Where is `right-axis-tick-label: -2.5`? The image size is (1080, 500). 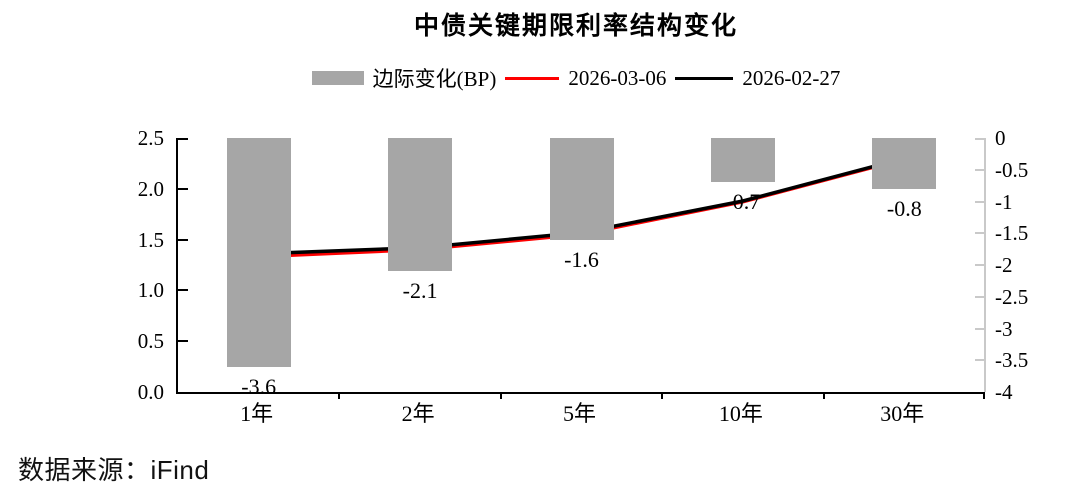
right-axis-tick-label: -2.5 is located at coordinates (1012, 296).